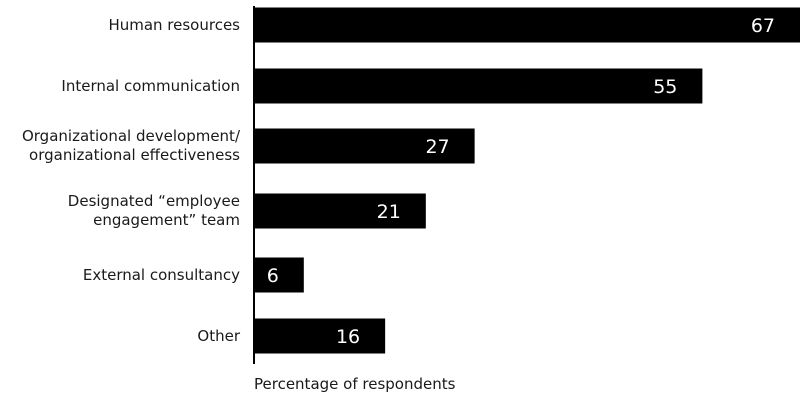 The width and height of the screenshot is (802, 401). Describe the element at coordinates (355, 384) in the screenshot. I see `x-axis-label: Percentage of respondents` at that location.